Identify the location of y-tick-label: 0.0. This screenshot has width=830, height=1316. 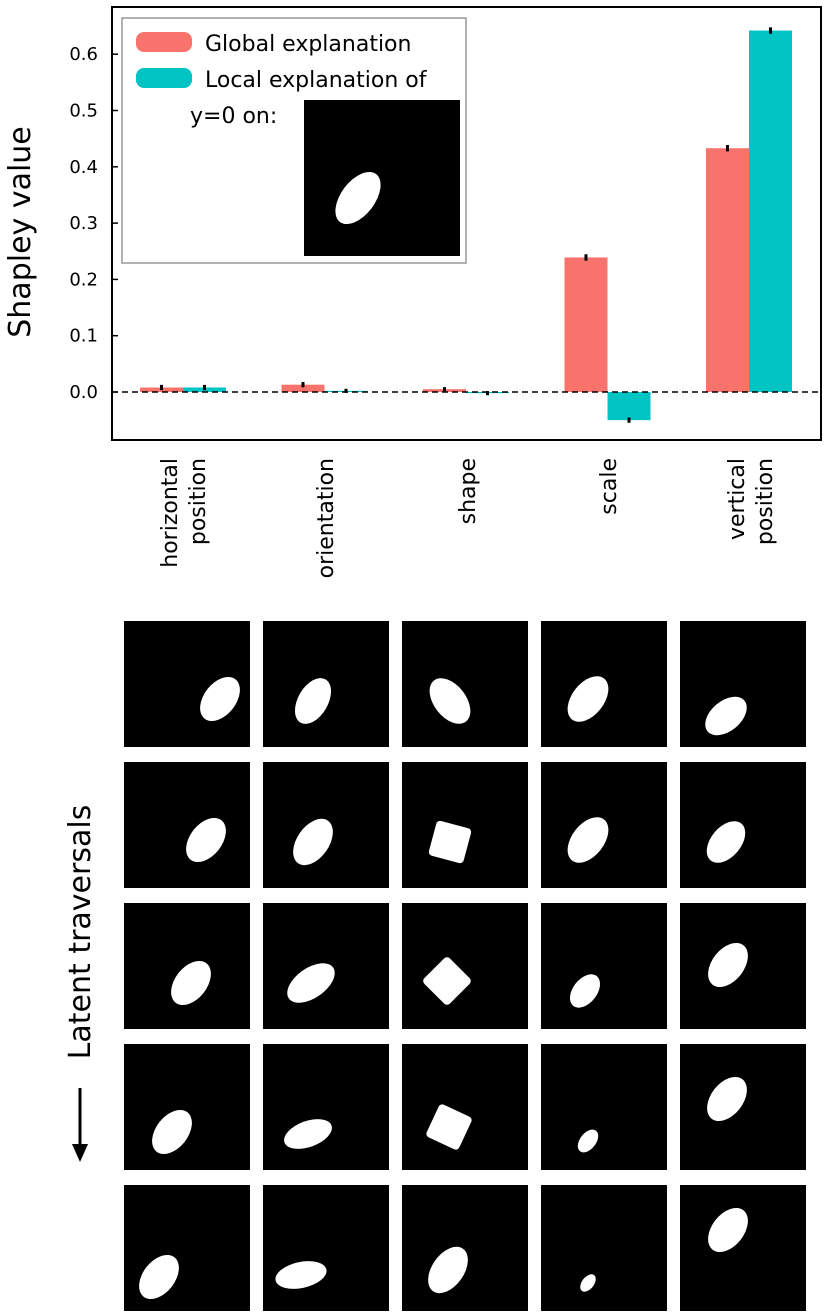
(83, 392).